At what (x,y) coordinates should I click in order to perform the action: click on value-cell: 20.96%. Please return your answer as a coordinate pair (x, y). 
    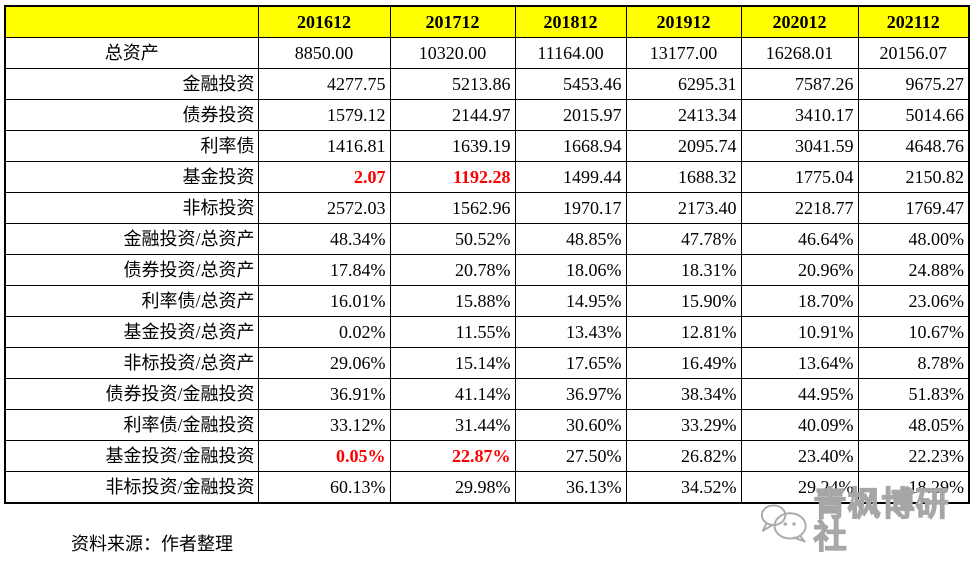
    Looking at the image, I should click on (799, 270).